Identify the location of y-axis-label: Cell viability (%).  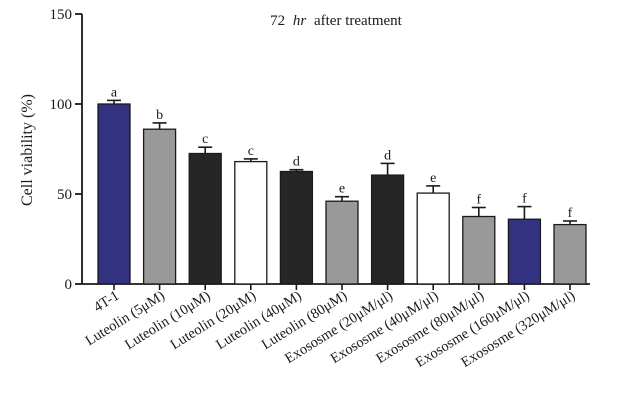
(27, 150).